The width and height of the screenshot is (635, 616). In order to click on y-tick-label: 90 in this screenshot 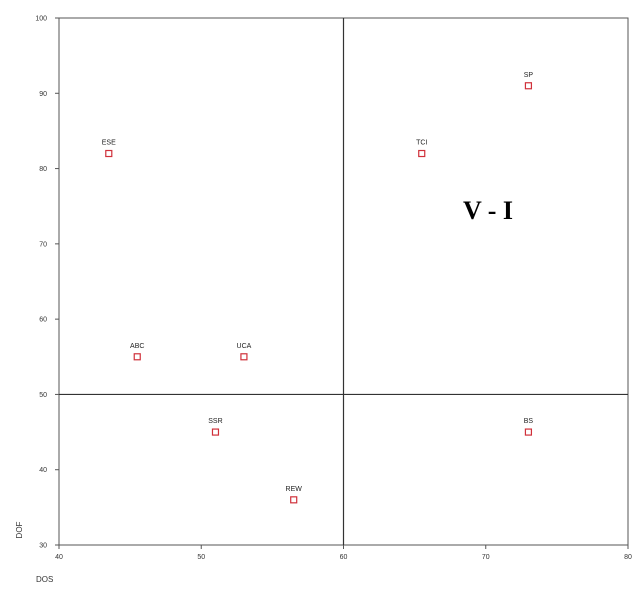, I will do `click(43, 94)`.